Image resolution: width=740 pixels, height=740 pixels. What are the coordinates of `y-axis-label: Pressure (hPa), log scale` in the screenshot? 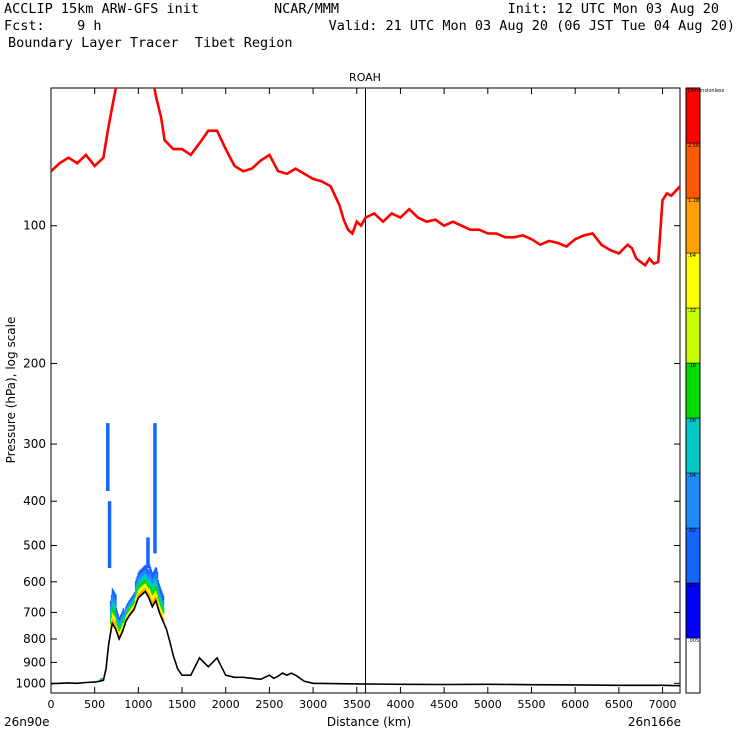 It's located at (11, 390).